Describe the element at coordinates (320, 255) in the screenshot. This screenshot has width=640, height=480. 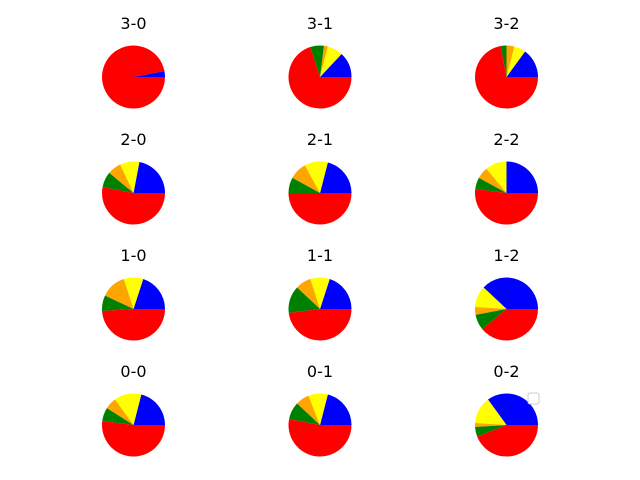
I see `pie-title: 1-1` at that location.